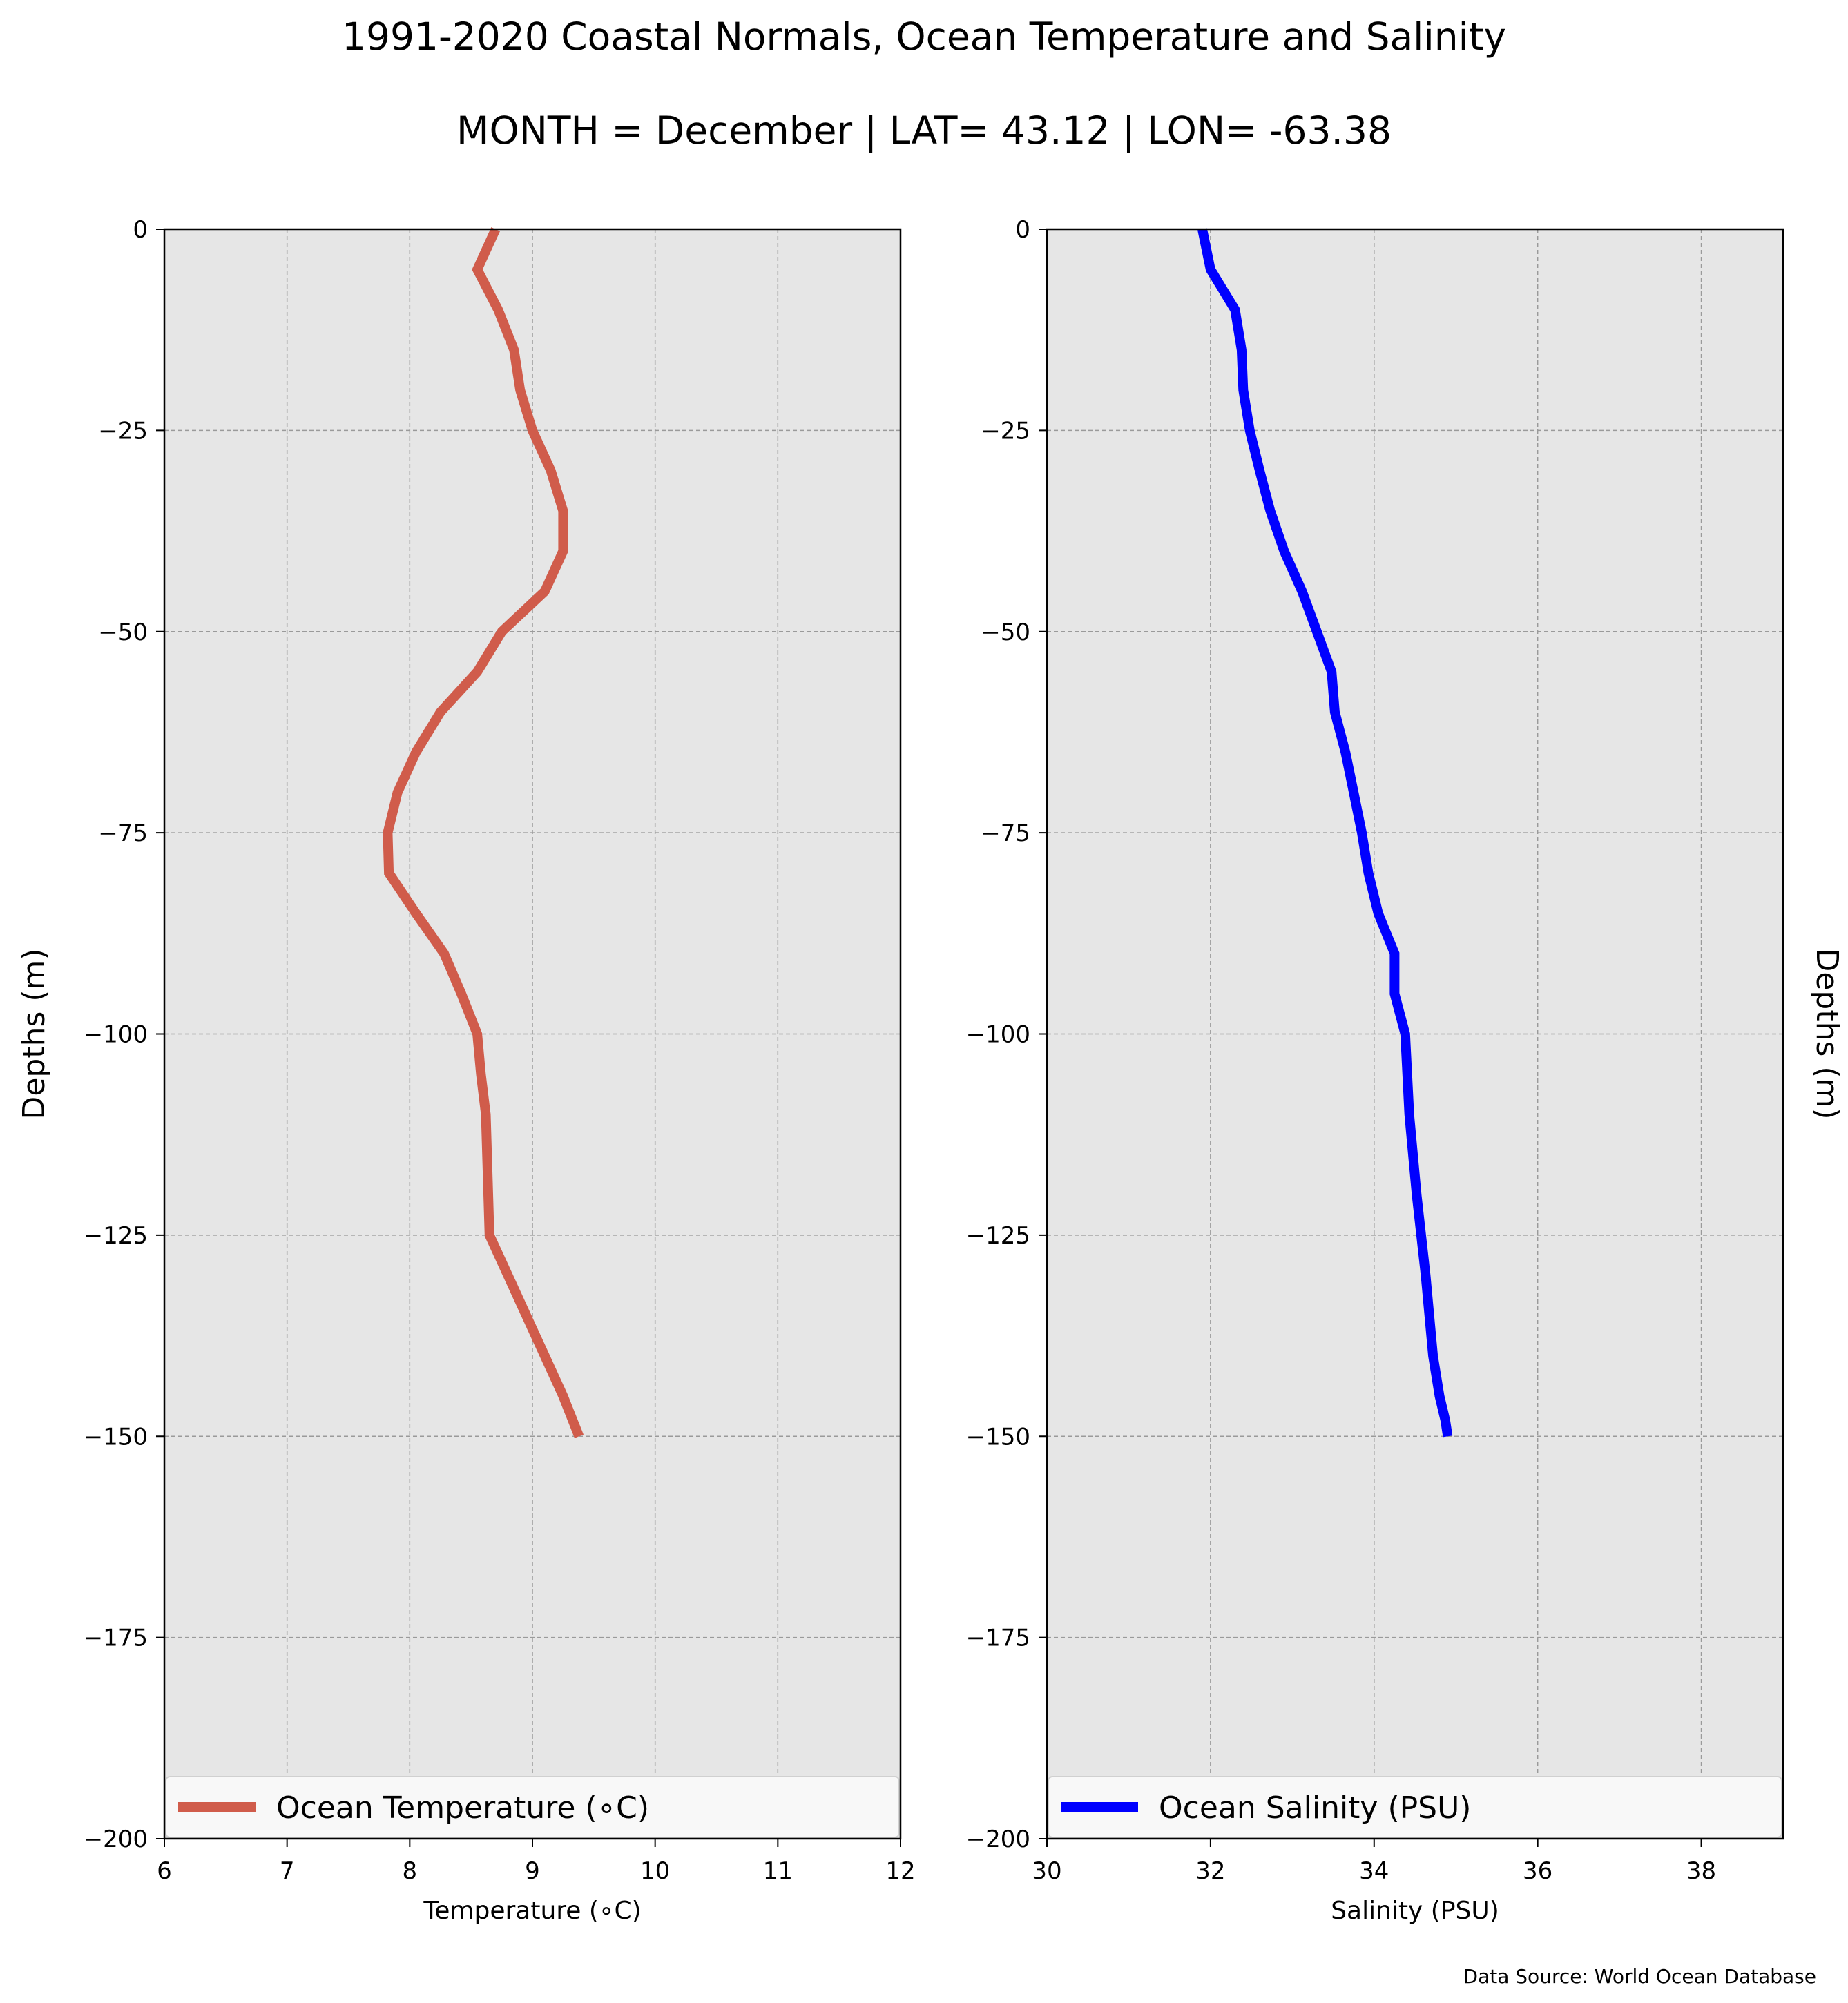  Describe the element at coordinates (655, 1871) in the screenshot. I see `x-tick-label: 10` at that location.